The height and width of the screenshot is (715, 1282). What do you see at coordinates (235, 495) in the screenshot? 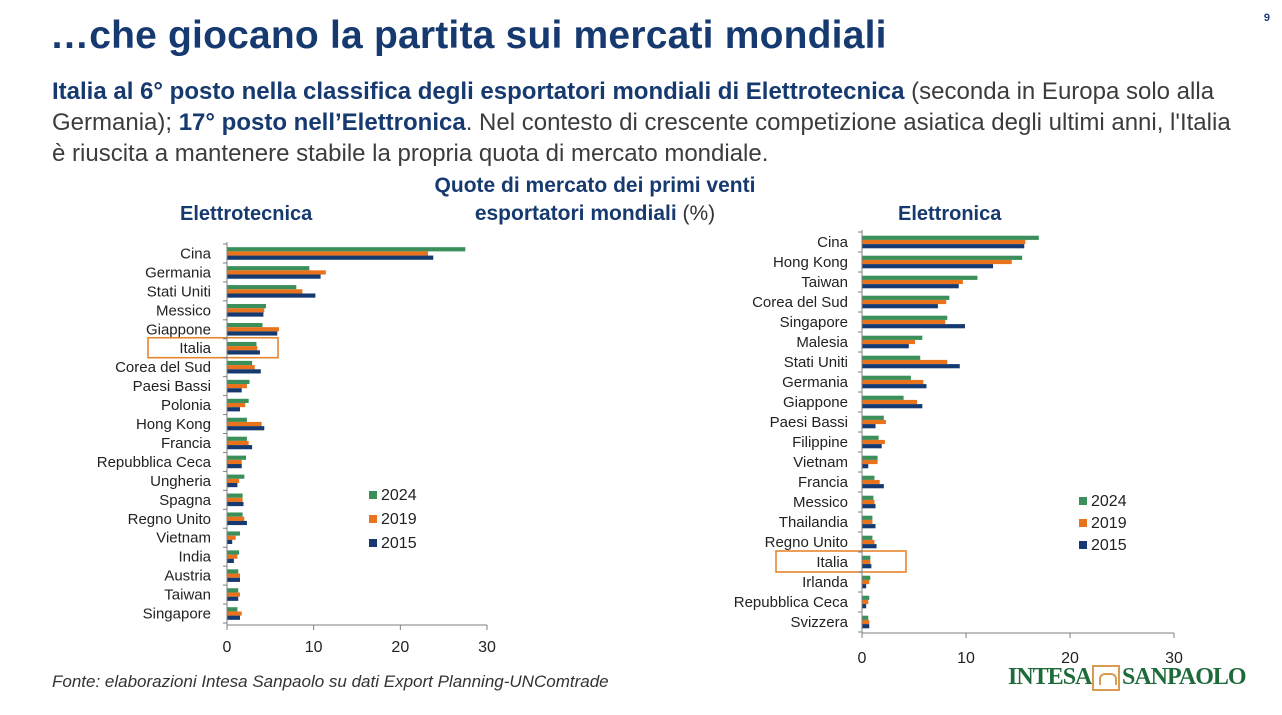
I see `bar-spagna-2024` at bounding box center [235, 495].